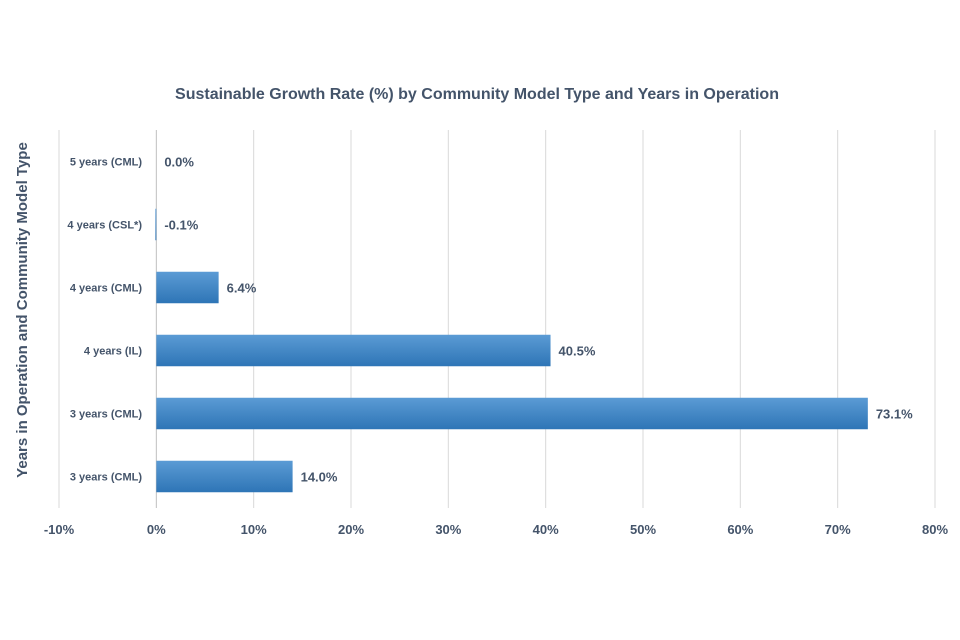  I want to click on x-tick-label: -10%, so click(59, 529).